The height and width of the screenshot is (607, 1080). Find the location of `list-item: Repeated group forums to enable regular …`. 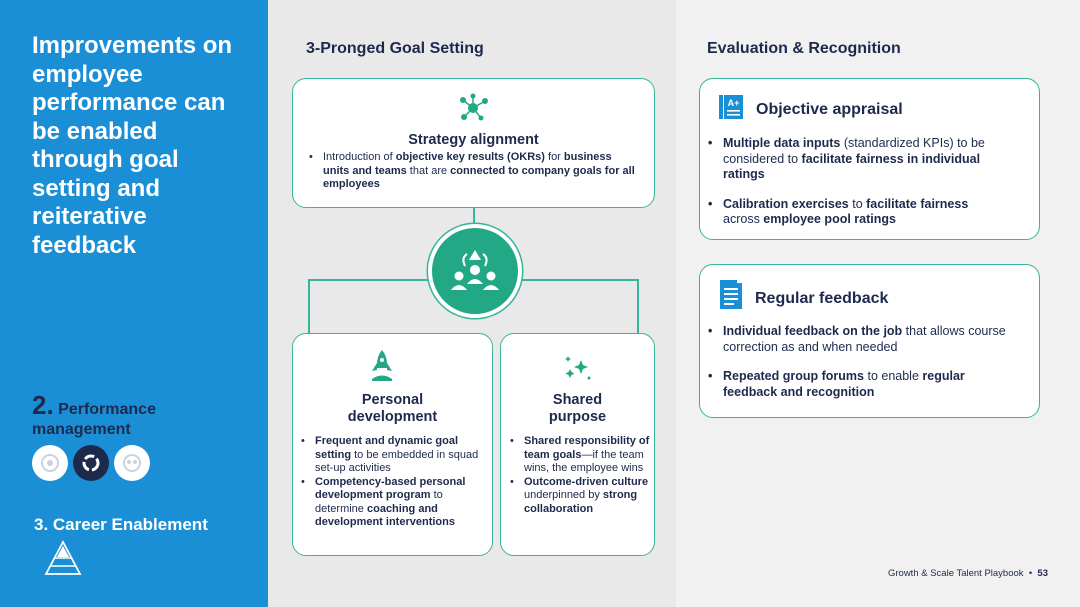

list-item: Repeated group forums to enable regular … is located at coordinates (858, 384).